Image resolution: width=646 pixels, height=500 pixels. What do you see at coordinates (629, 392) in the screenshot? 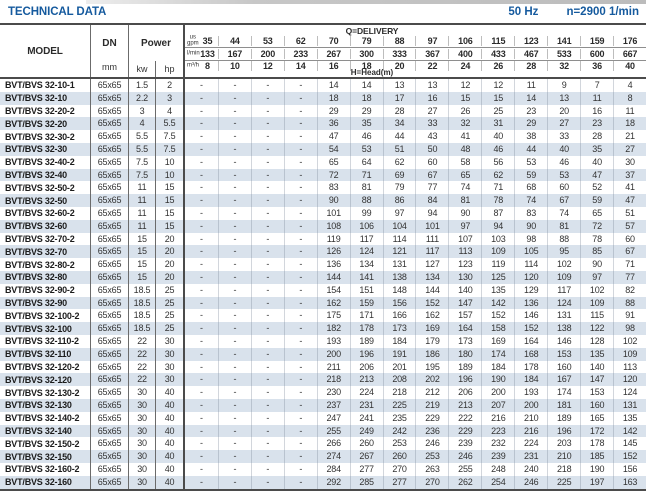
I see `head-cell: 124` at bounding box center [629, 392].